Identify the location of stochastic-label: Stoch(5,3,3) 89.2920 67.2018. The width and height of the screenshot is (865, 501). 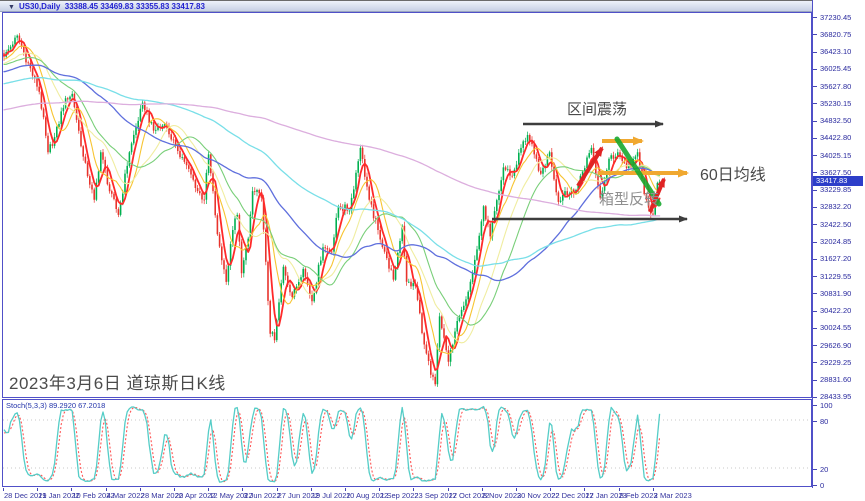
(56, 405).